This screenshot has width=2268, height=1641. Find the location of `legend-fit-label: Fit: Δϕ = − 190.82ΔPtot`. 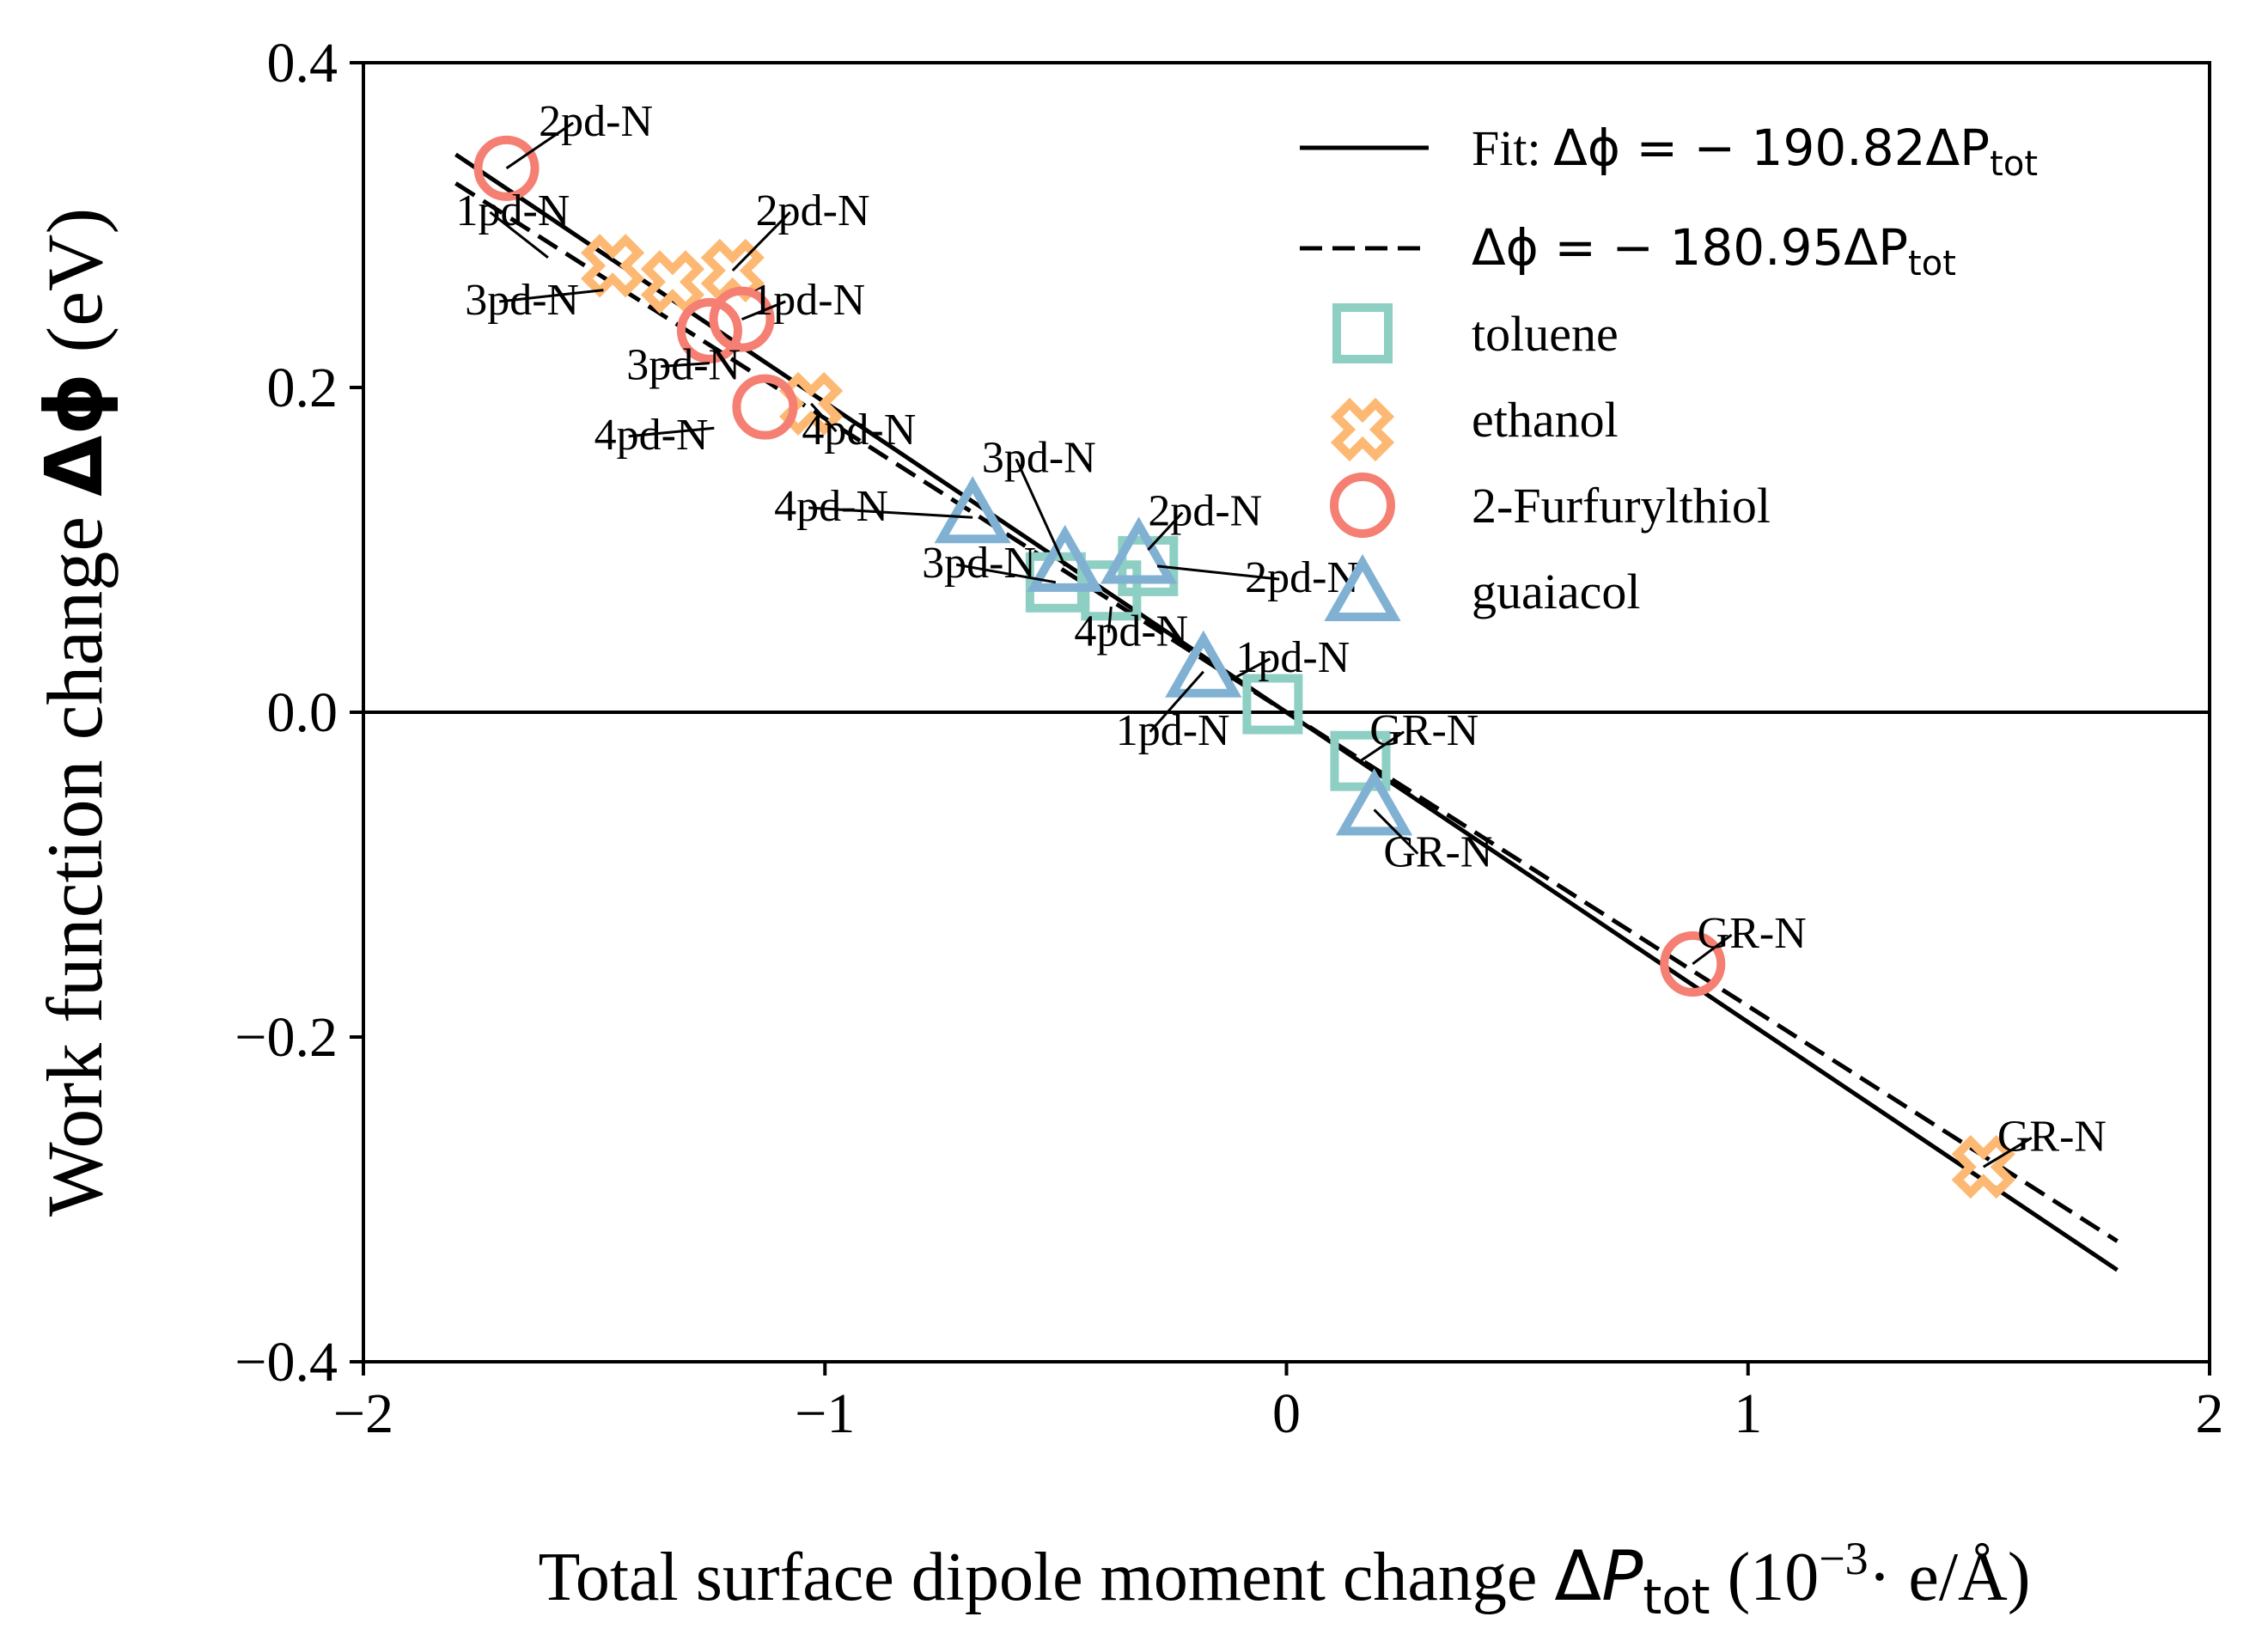

legend-fit-label: Fit: Δϕ = − 190.82ΔPtot is located at coordinates (1755, 151).